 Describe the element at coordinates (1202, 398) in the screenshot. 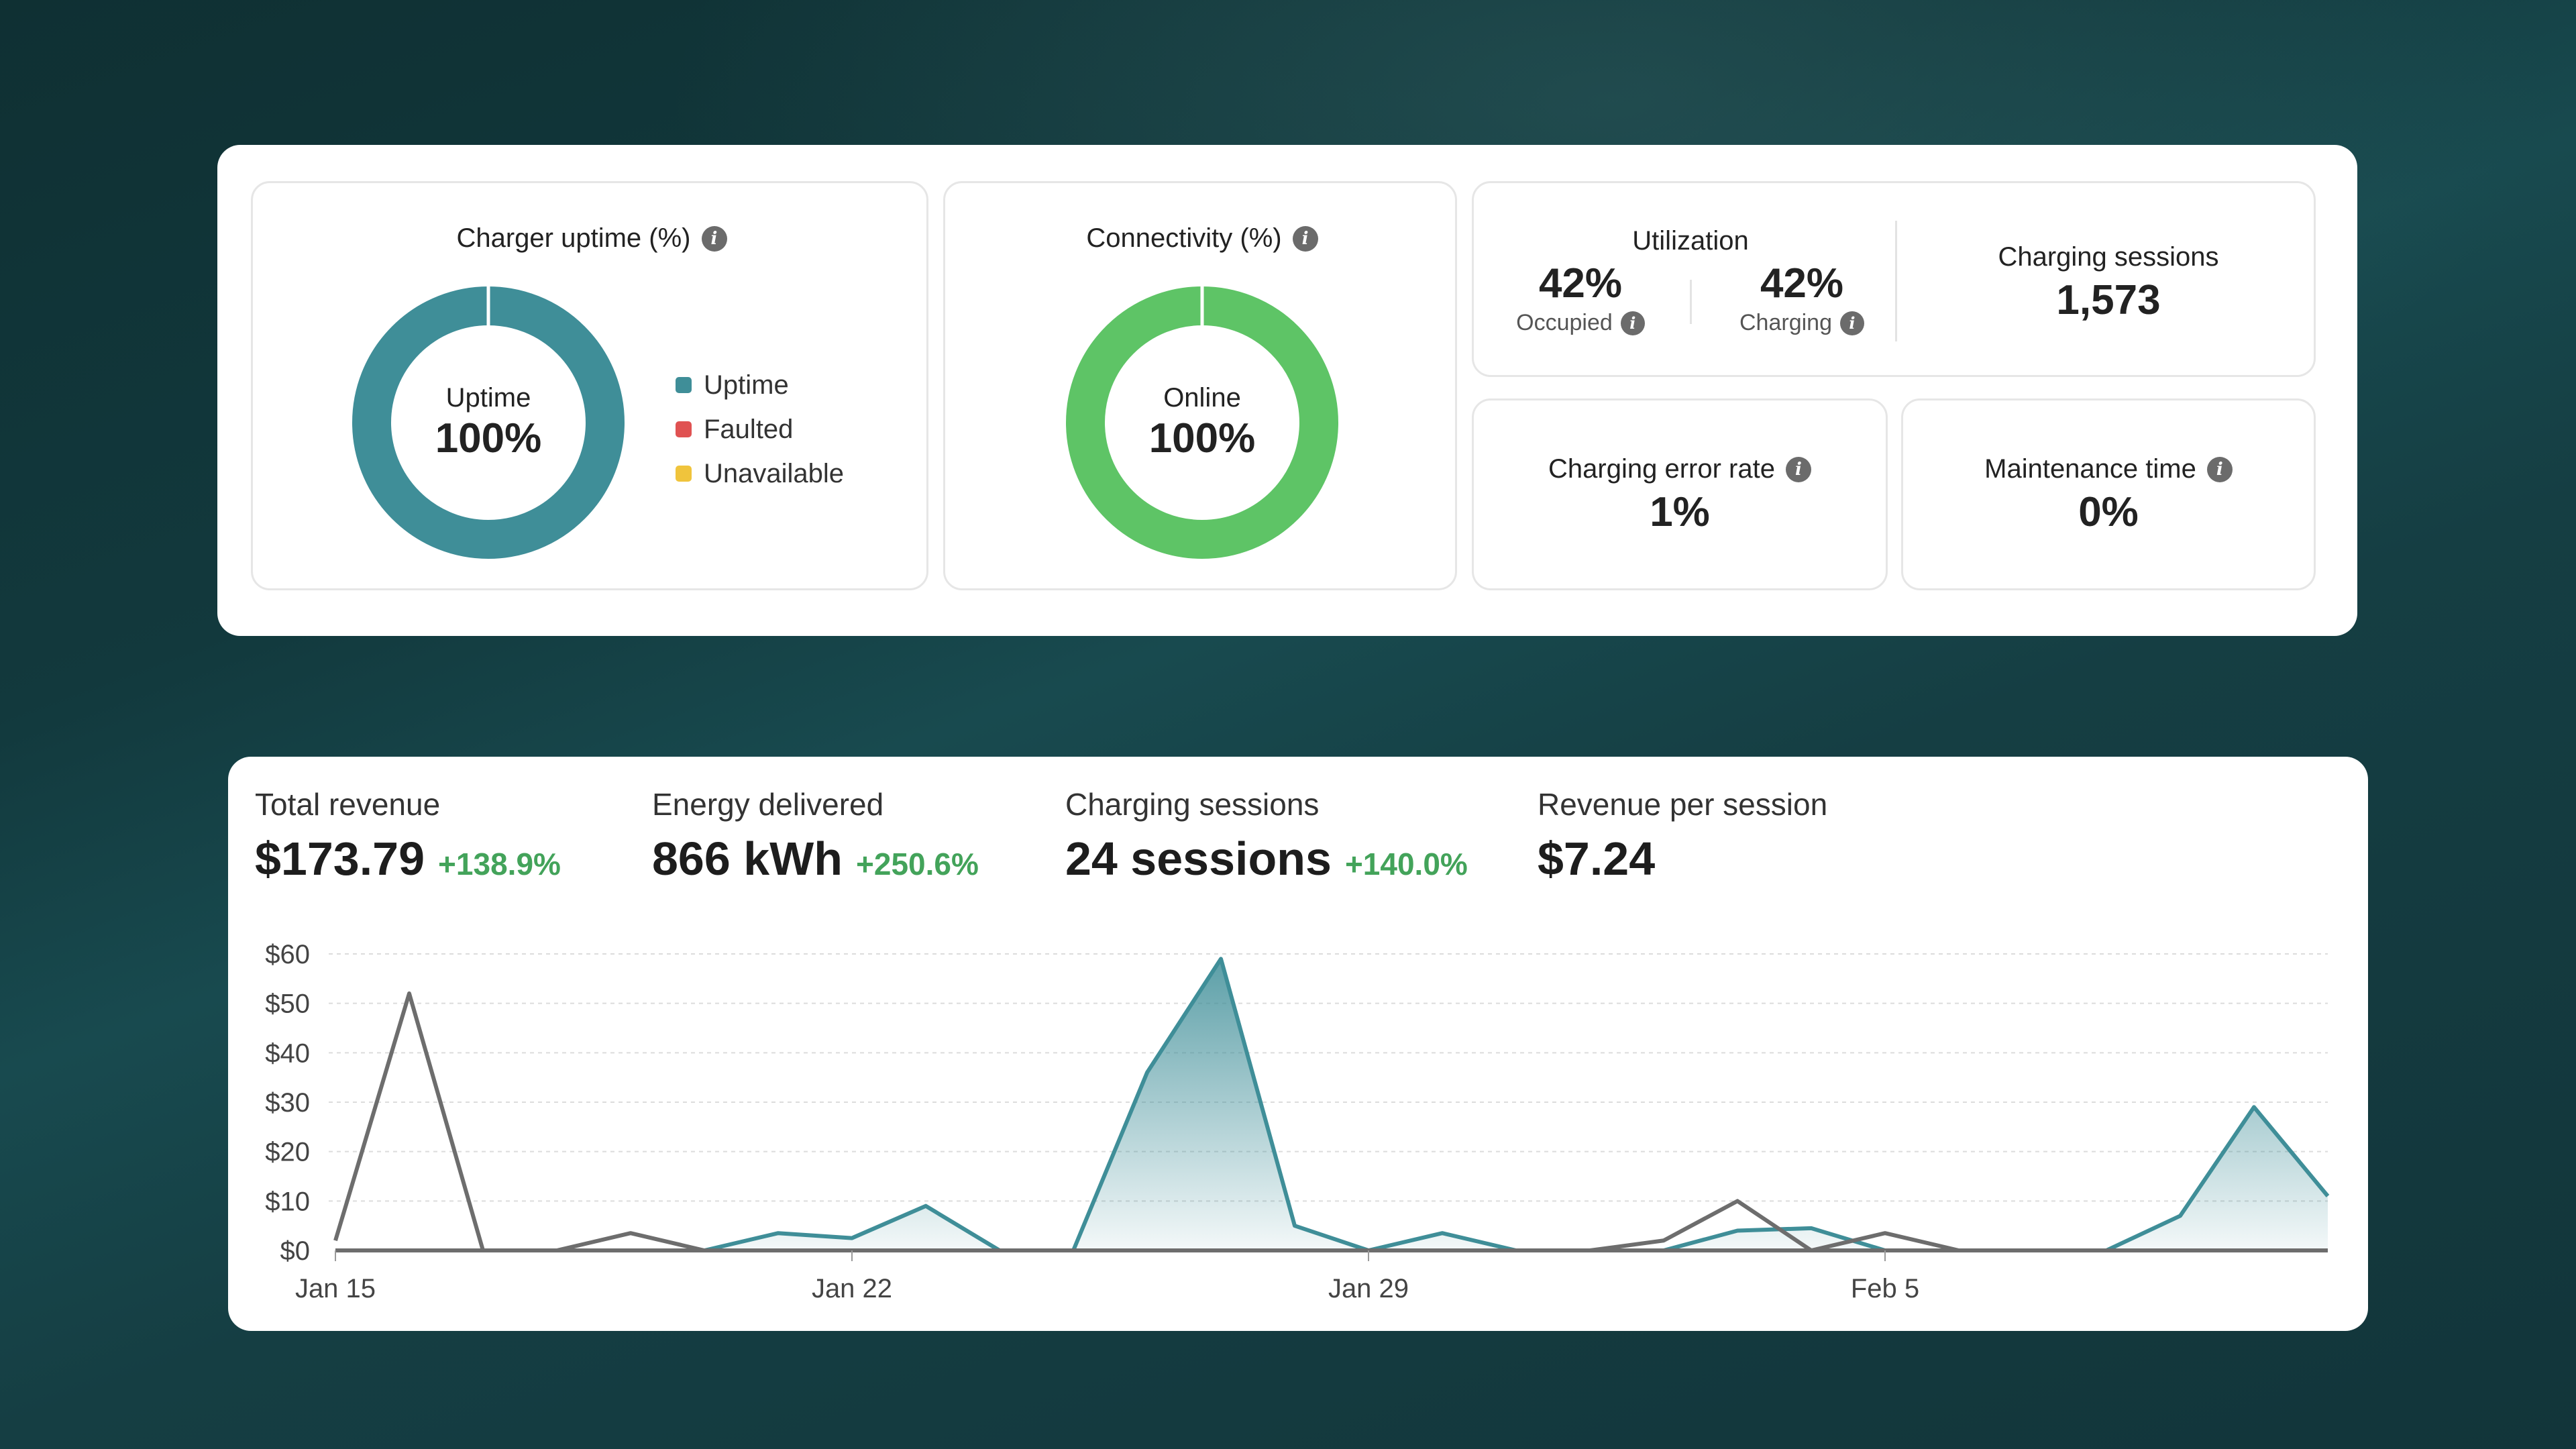

I see `connectivity-center-label: Online` at that location.